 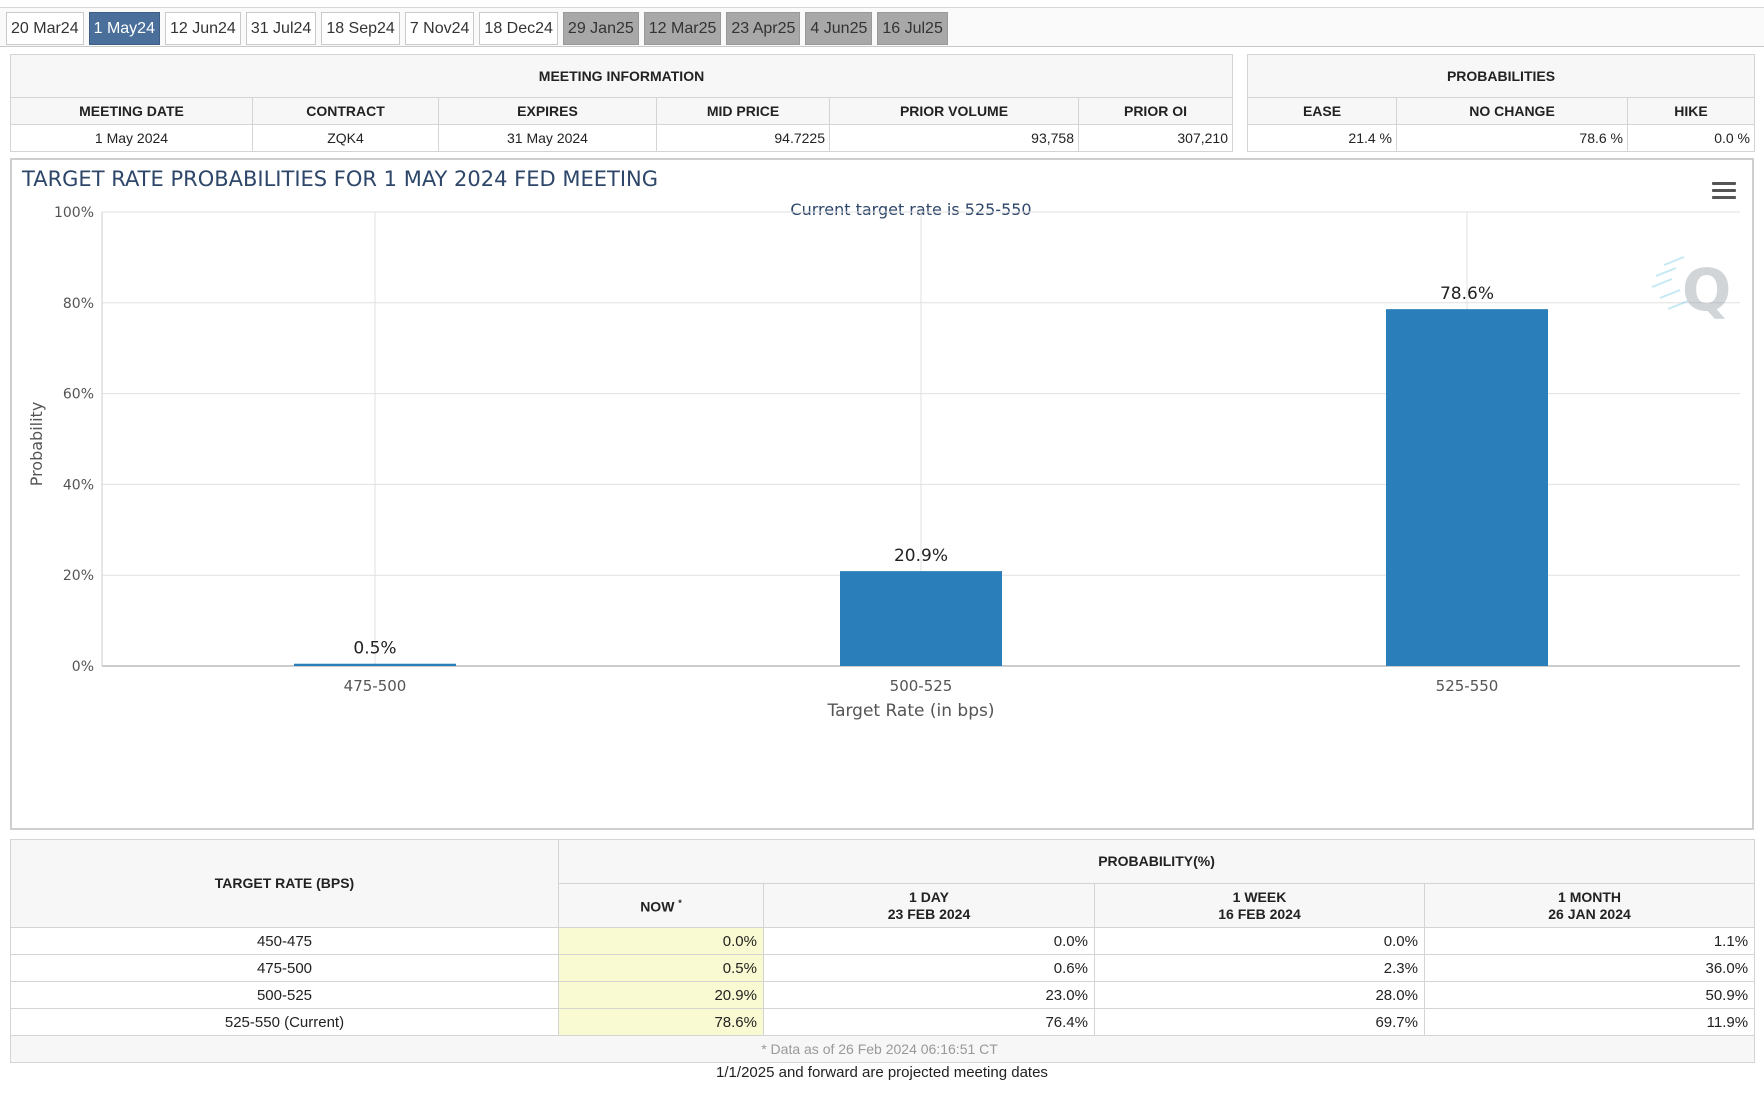 What do you see at coordinates (1589, 968) in the screenshot?
I see `month-cell: 36.0%` at bounding box center [1589, 968].